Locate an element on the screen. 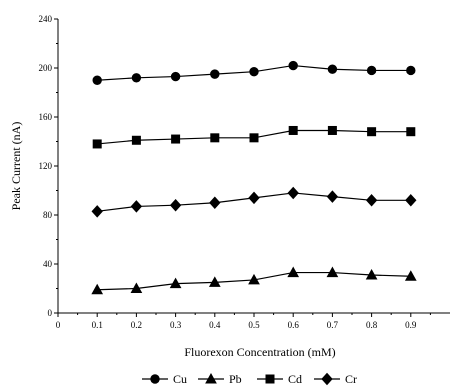 This screenshot has height=387, width=456. y-tick-label: 0 is located at coordinates (50, 313).